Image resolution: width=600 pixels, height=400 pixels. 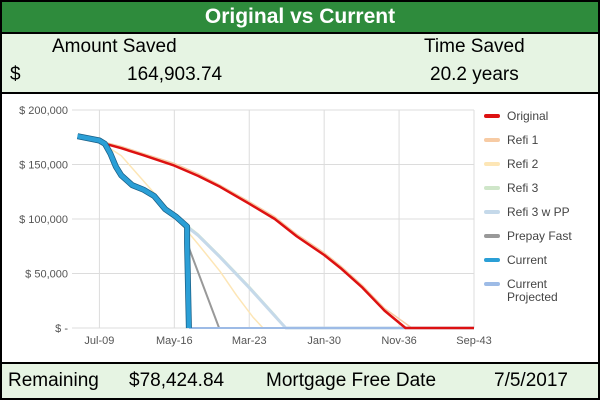 I want to click on time-saved-label: Time Saved, so click(x=474, y=46).